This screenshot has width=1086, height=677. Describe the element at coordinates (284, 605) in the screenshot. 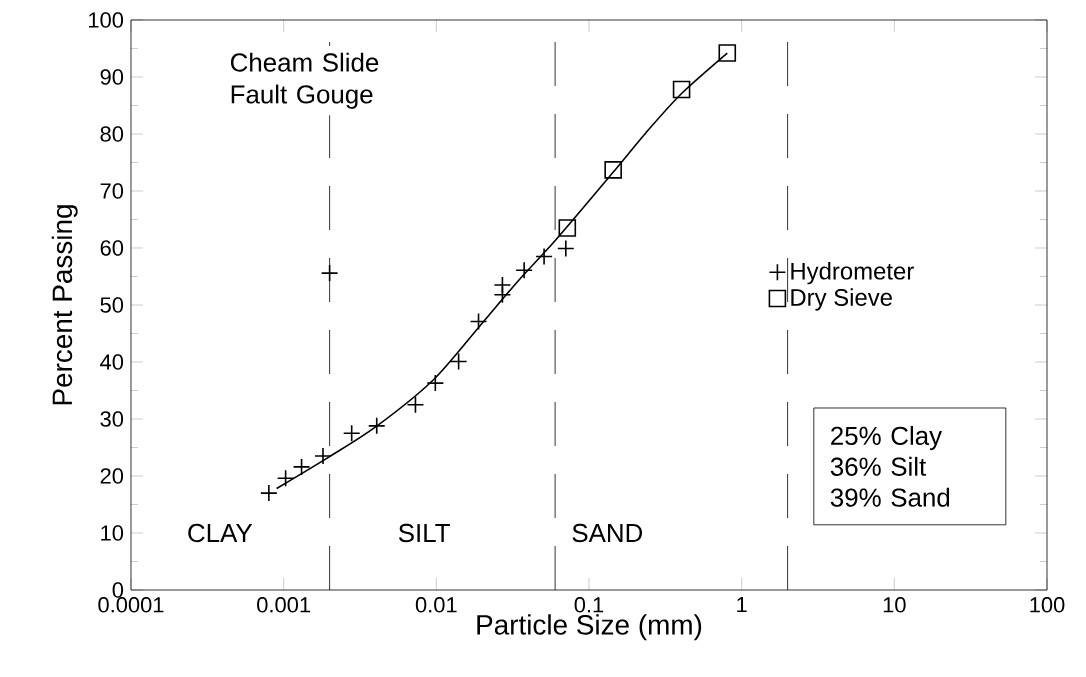

I see `x-tick-label: 0.001` at that location.